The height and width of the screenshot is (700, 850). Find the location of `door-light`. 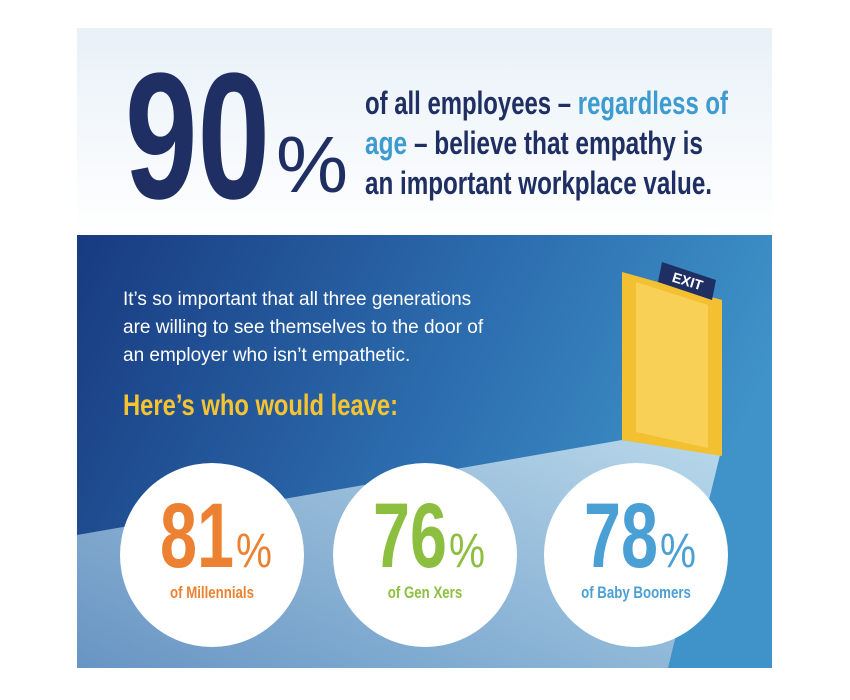

door-light is located at coordinates (672, 365).